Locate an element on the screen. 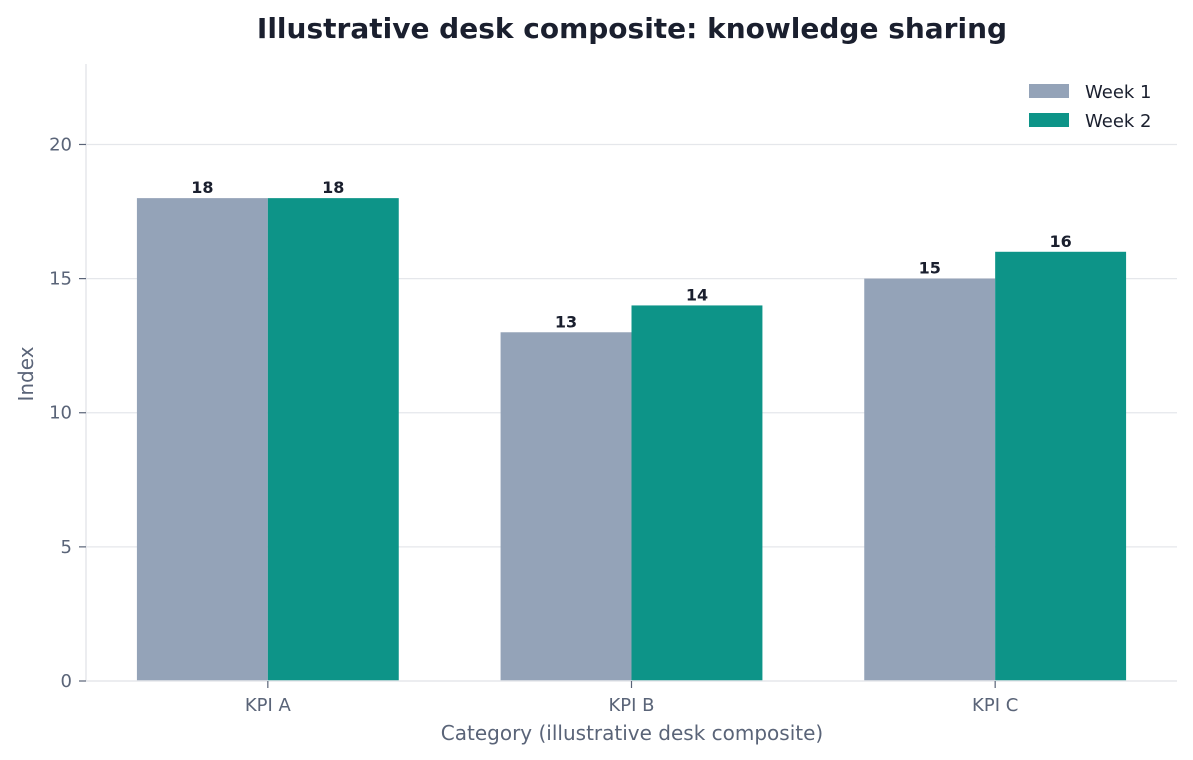 The height and width of the screenshot is (760, 1193). y-tick-label: 15 is located at coordinates (60, 279).